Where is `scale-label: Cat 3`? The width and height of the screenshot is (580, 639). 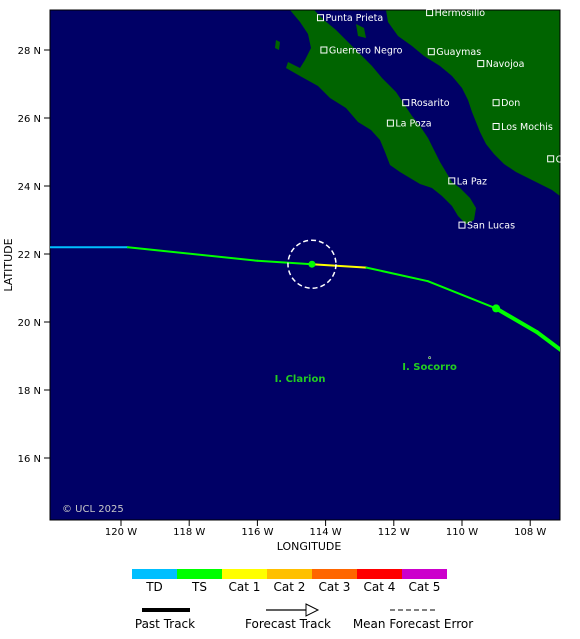
scale-label: Cat 3 is located at coordinates (335, 587).